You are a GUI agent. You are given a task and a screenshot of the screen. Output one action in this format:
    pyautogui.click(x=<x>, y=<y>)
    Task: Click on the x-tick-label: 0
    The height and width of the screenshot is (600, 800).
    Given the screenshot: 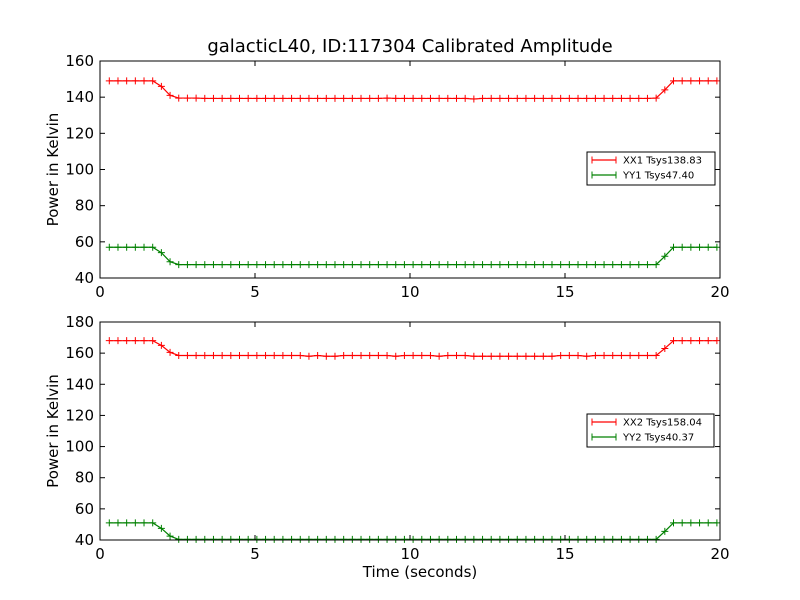 What is the action you would take?
    pyautogui.click(x=100, y=554)
    